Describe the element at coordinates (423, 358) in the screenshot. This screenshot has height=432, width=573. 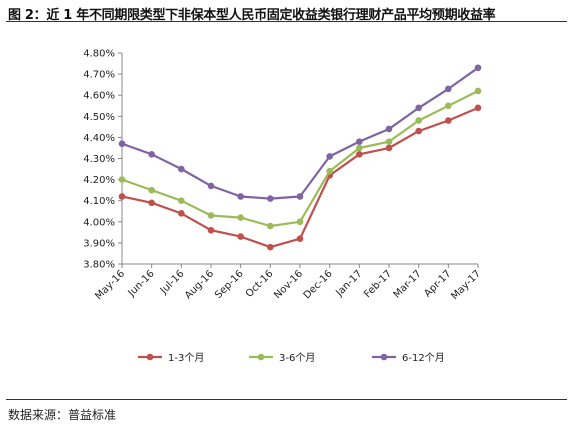
I see `legend-label-3: 6-12个月` at that location.